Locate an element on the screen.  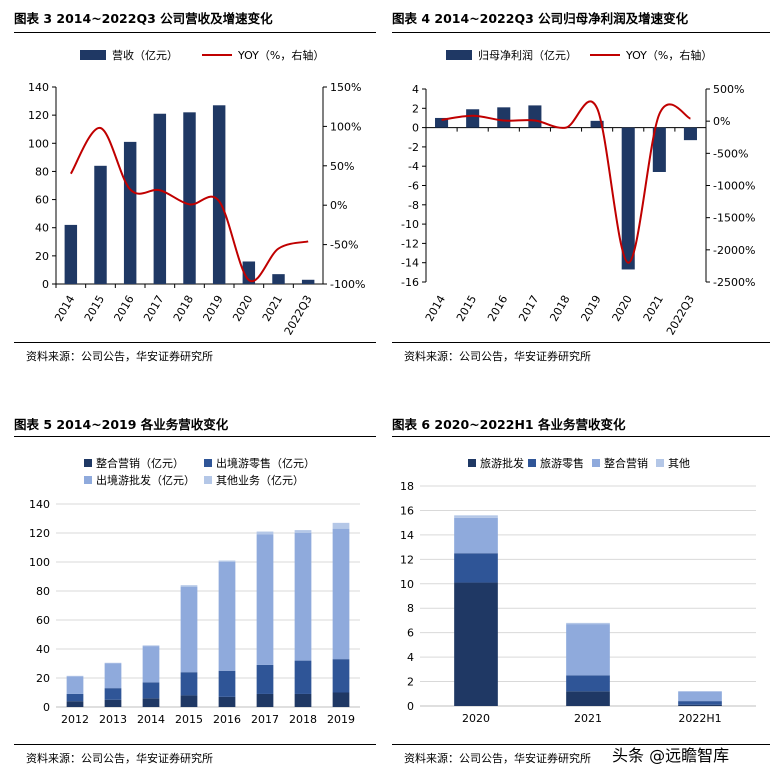
y-left-tick-label: -2 is located at coordinates (413, 147).